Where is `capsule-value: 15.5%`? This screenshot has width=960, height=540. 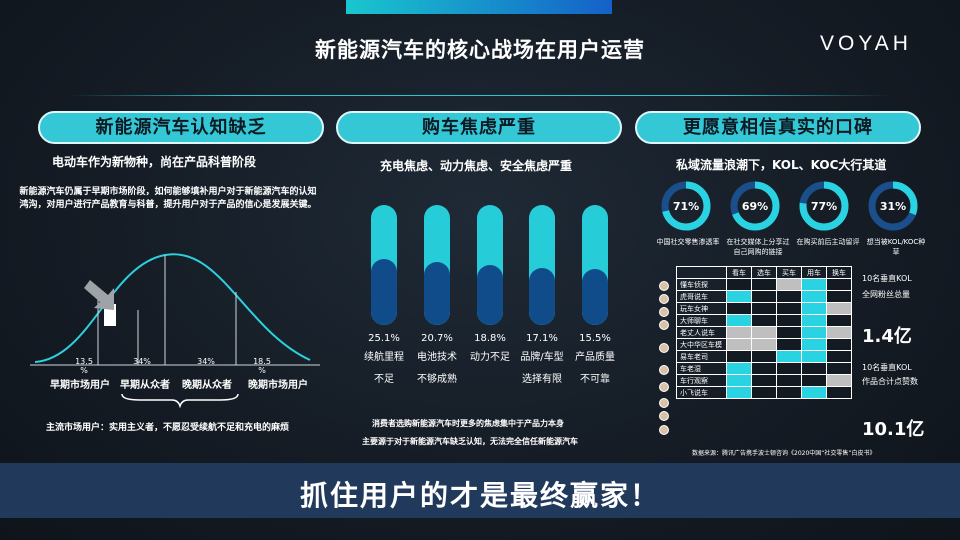
capsule-value: 15.5% is located at coordinates (595, 338).